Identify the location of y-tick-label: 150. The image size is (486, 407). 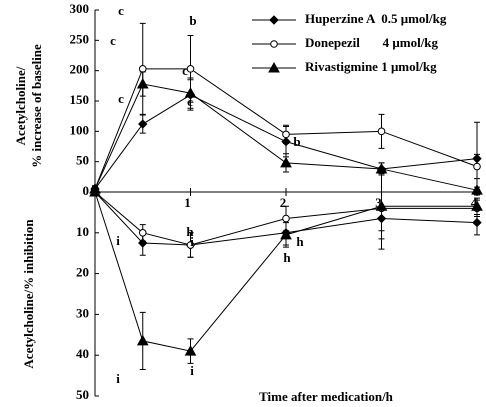
(80, 99).